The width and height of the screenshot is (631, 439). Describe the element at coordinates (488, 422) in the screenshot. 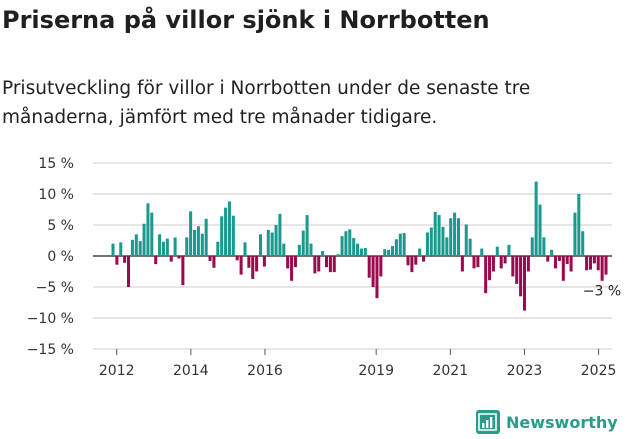

I see `newsworthy-logo-icon` at that location.